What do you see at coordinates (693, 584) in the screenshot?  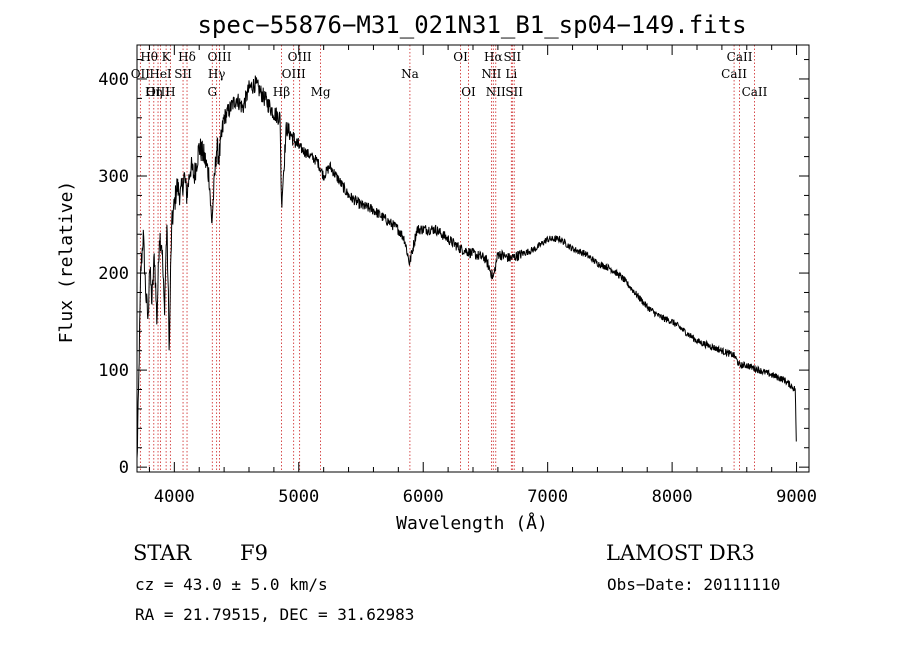 I see `observation-date: Obs−Date: 20111110` at bounding box center [693, 584].